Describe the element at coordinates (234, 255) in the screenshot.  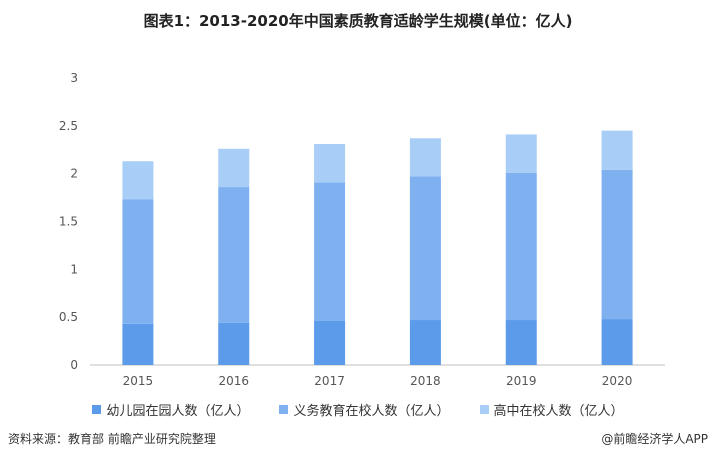
I see `bar-segment-compulsory-2016` at that location.